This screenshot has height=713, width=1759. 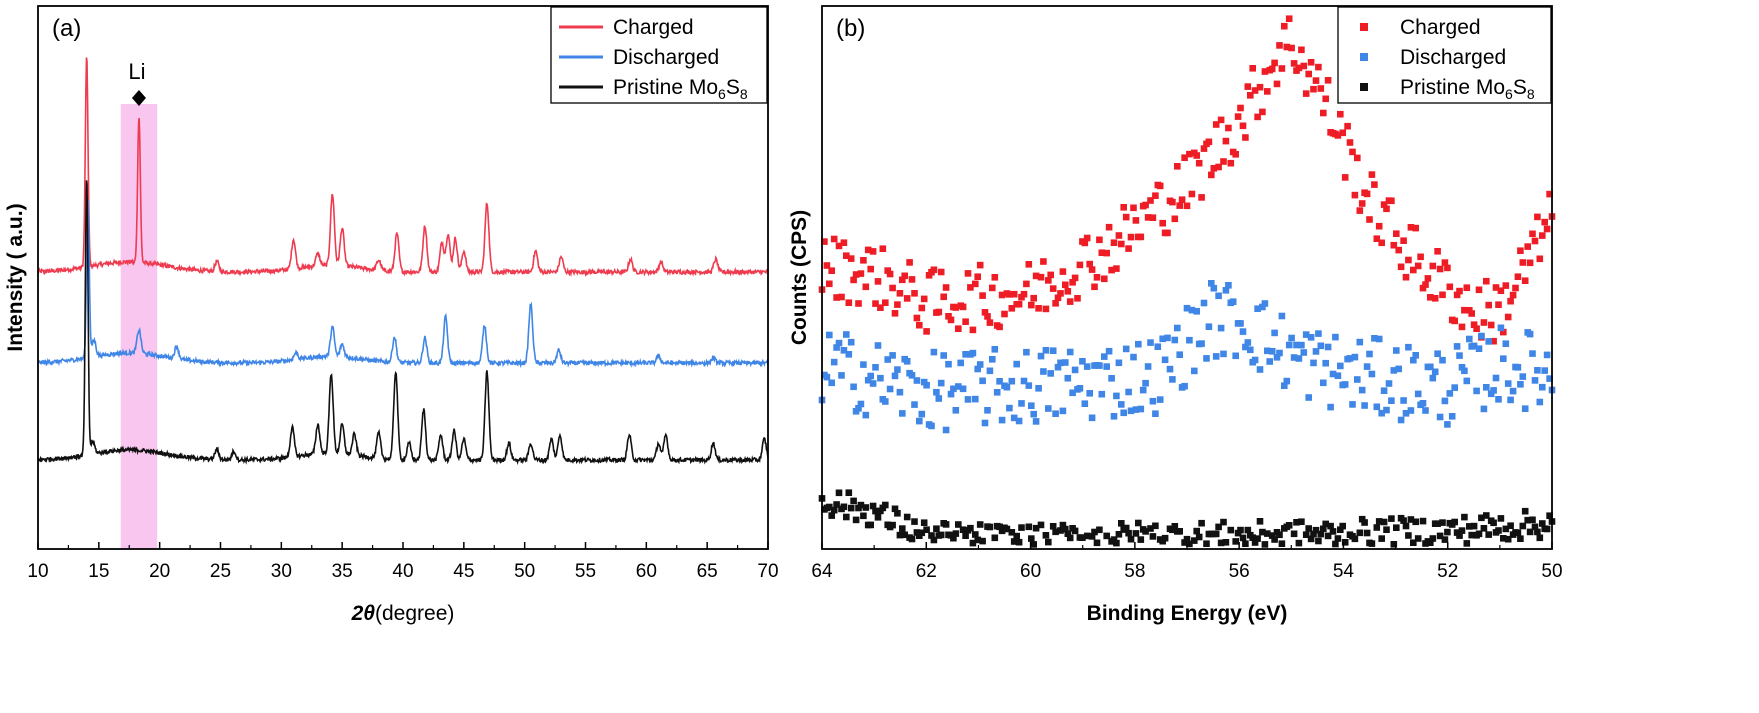 I want to click on legend-label-discharged: Discharged, so click(x=666, y=57).